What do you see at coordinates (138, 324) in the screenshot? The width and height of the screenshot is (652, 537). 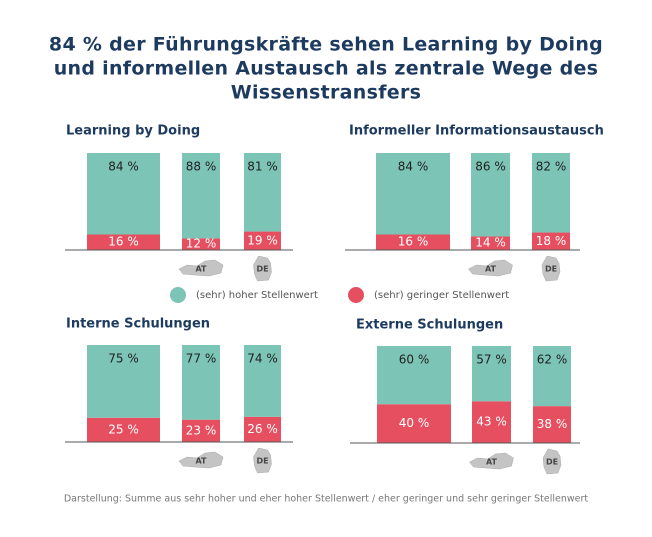 I see `panel-title: Interne Schulungen` at bounding box center [138, 324].